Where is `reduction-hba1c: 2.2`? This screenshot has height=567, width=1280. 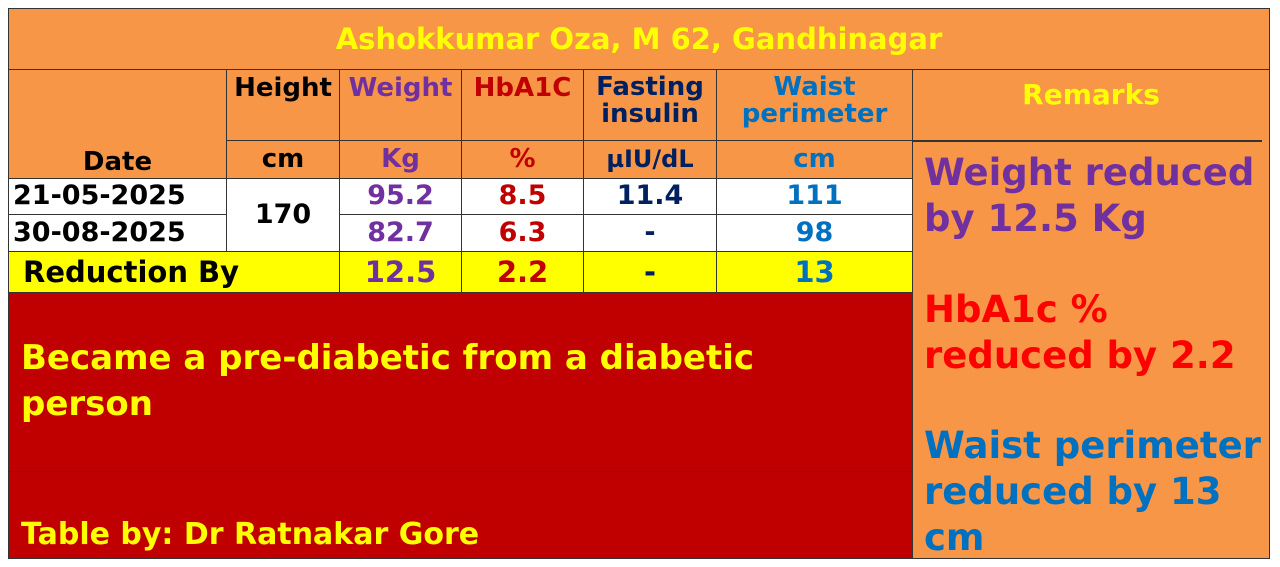 reduction-hba1c: 2.2 is located at coordinates (522, 272).